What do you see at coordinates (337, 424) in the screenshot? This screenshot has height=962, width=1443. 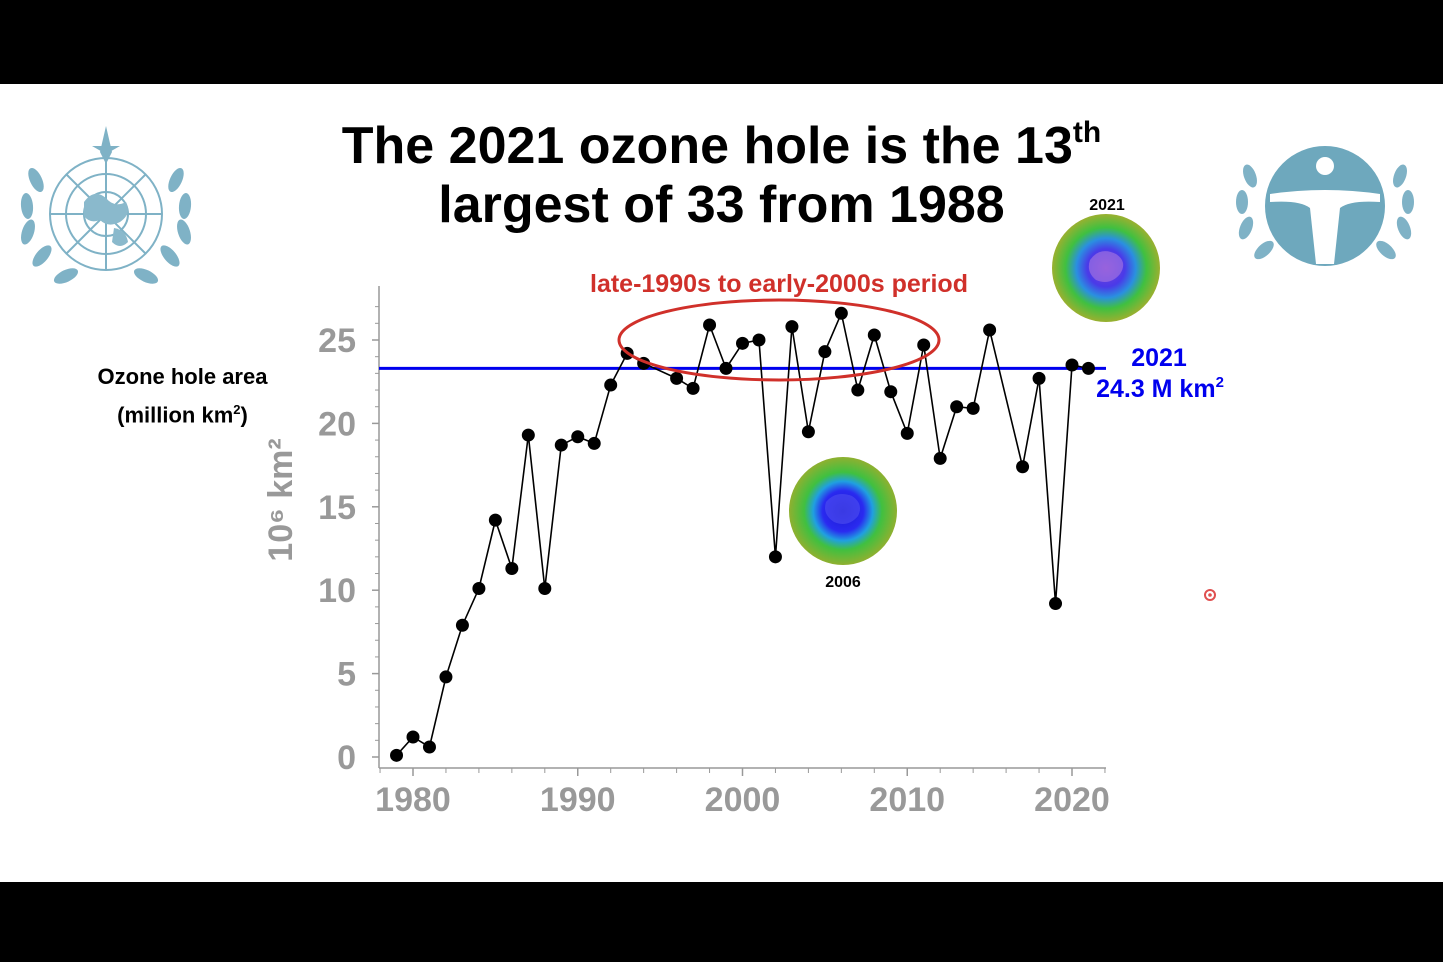 I see `y-tick-label-20: 20` at bounding box center [337, 424].